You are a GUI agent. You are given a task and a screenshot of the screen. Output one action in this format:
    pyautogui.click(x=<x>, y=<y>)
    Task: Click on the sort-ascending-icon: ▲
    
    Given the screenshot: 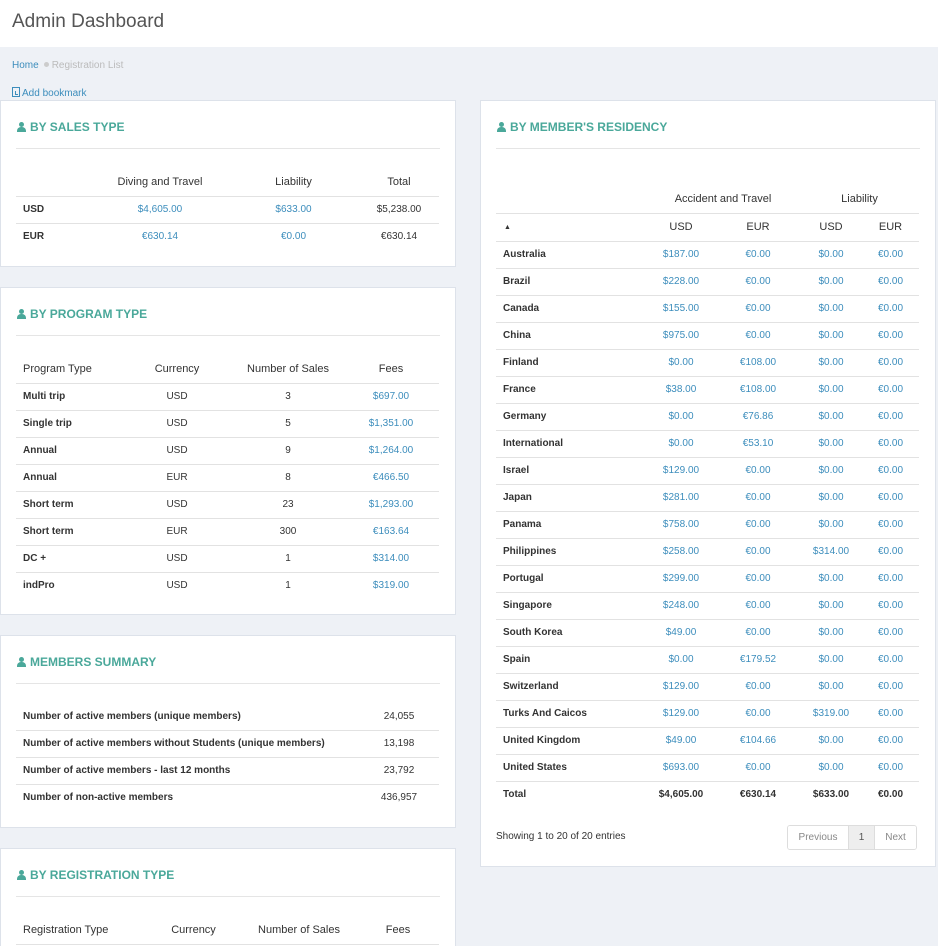 What is the action you would take?
    pyautogui.click(x=507, y=227)
    